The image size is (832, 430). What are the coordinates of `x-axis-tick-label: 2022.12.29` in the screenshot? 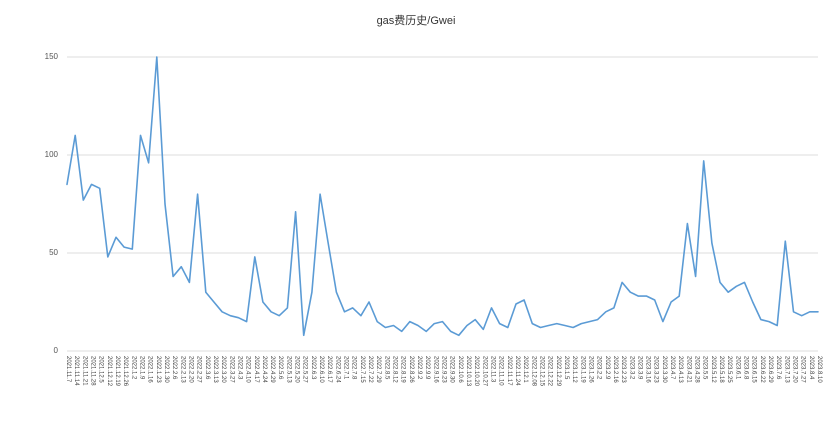 It's located at (558, 371).